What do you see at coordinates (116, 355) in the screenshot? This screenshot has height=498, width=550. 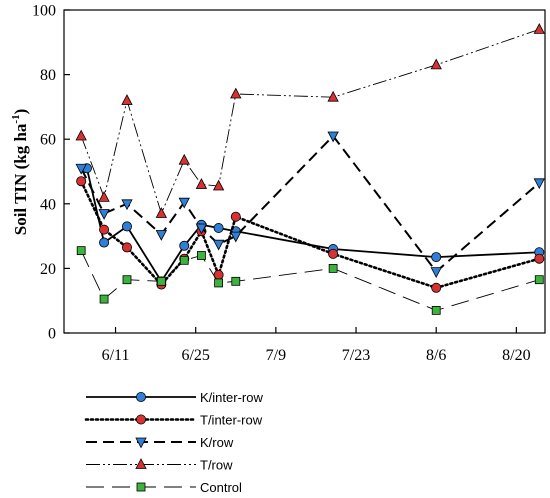 I see `x-tick-label: 6/11` at bounding box center [116, 355].